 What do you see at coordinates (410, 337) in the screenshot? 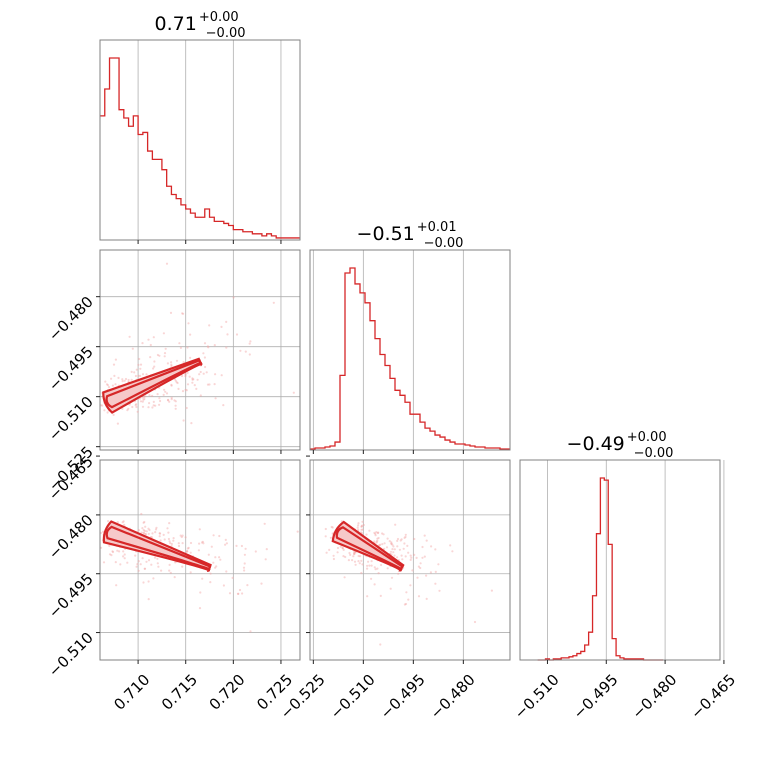
I see `histogram-param-2: −0.51 +0.01 −0.00` at bounding box center [410, 337].